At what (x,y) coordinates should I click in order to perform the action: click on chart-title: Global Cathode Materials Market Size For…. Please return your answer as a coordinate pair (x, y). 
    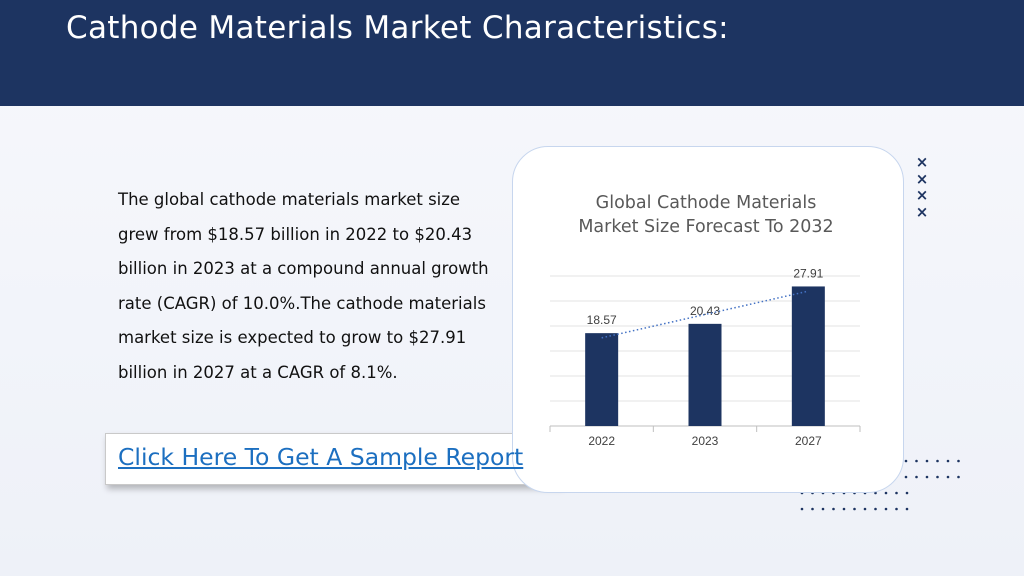
    Looking at the image, I should click on (706, 215).